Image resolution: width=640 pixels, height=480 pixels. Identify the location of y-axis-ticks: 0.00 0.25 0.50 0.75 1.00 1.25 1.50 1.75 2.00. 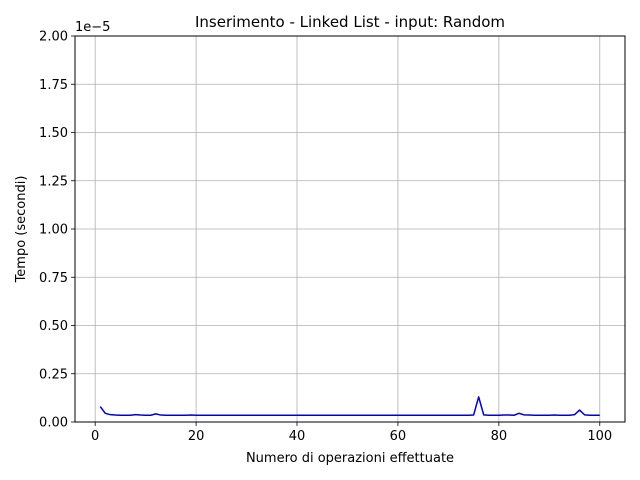
(57, 230).